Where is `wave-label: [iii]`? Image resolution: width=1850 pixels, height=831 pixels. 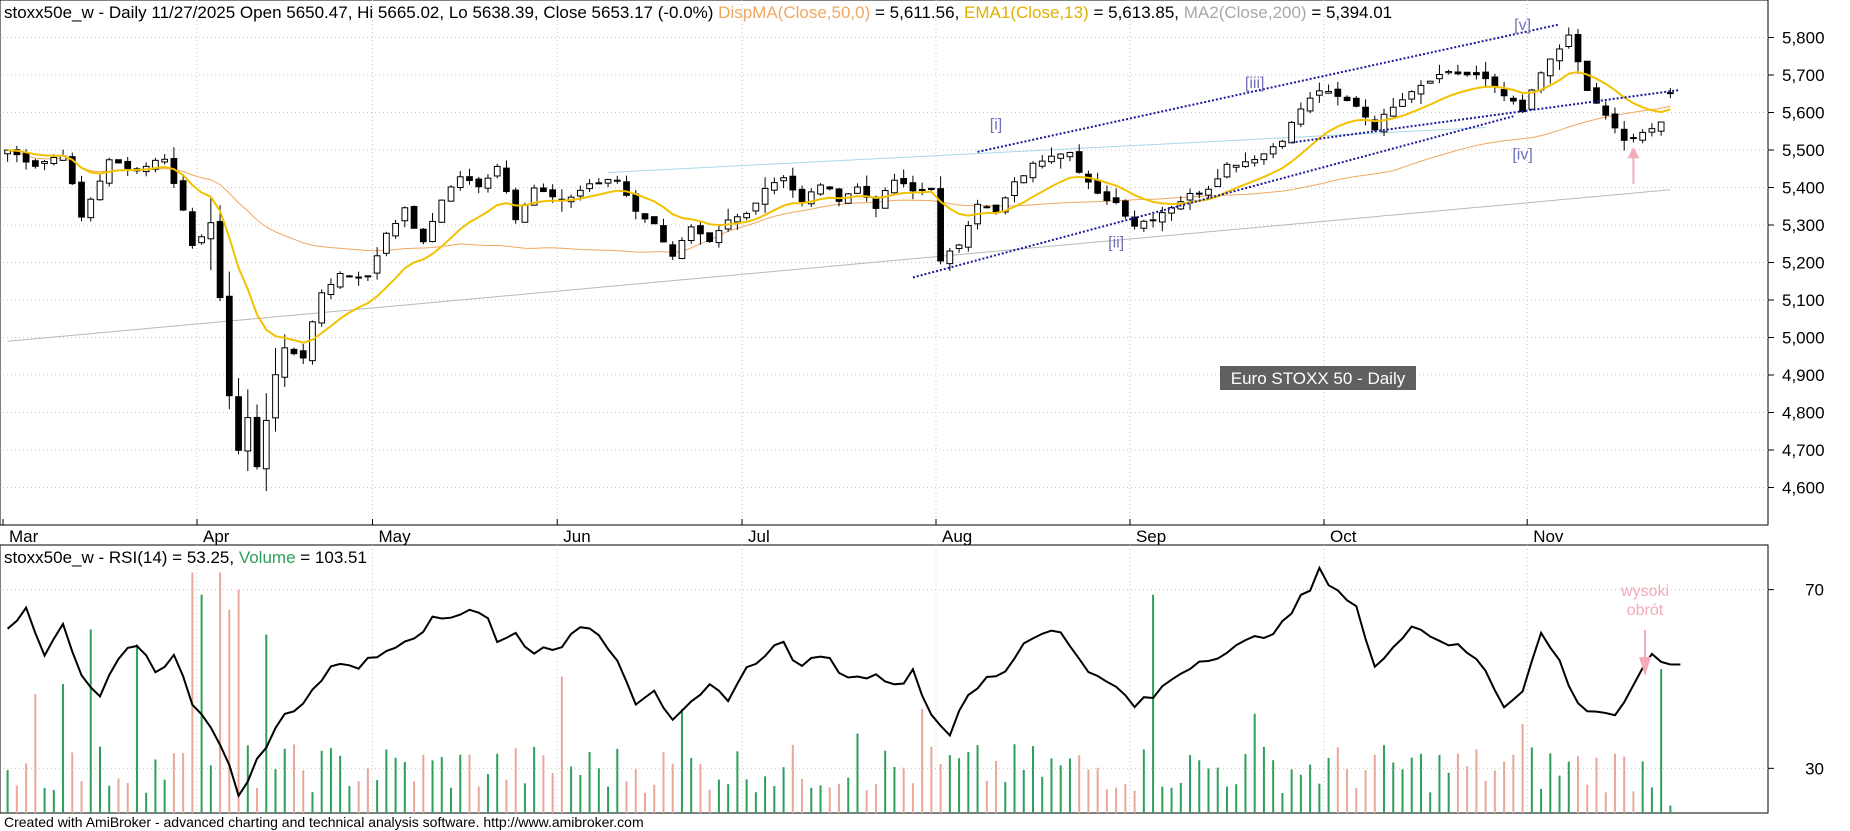 wave-label: [iii] is located at coordinates (1255, 83).